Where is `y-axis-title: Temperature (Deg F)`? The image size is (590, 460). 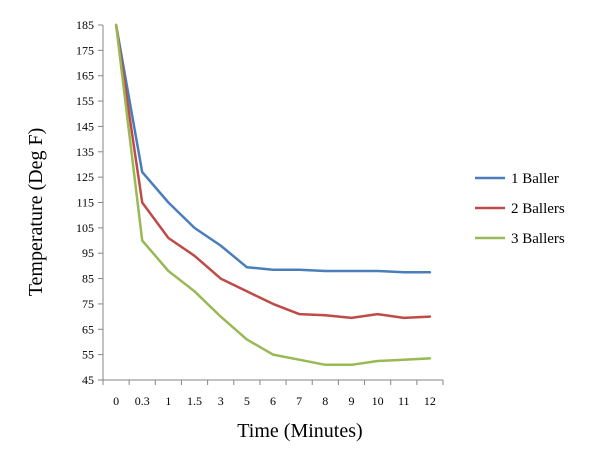 y-axis-title: Temperature (Deg F) is located at coordinates (36, 212).